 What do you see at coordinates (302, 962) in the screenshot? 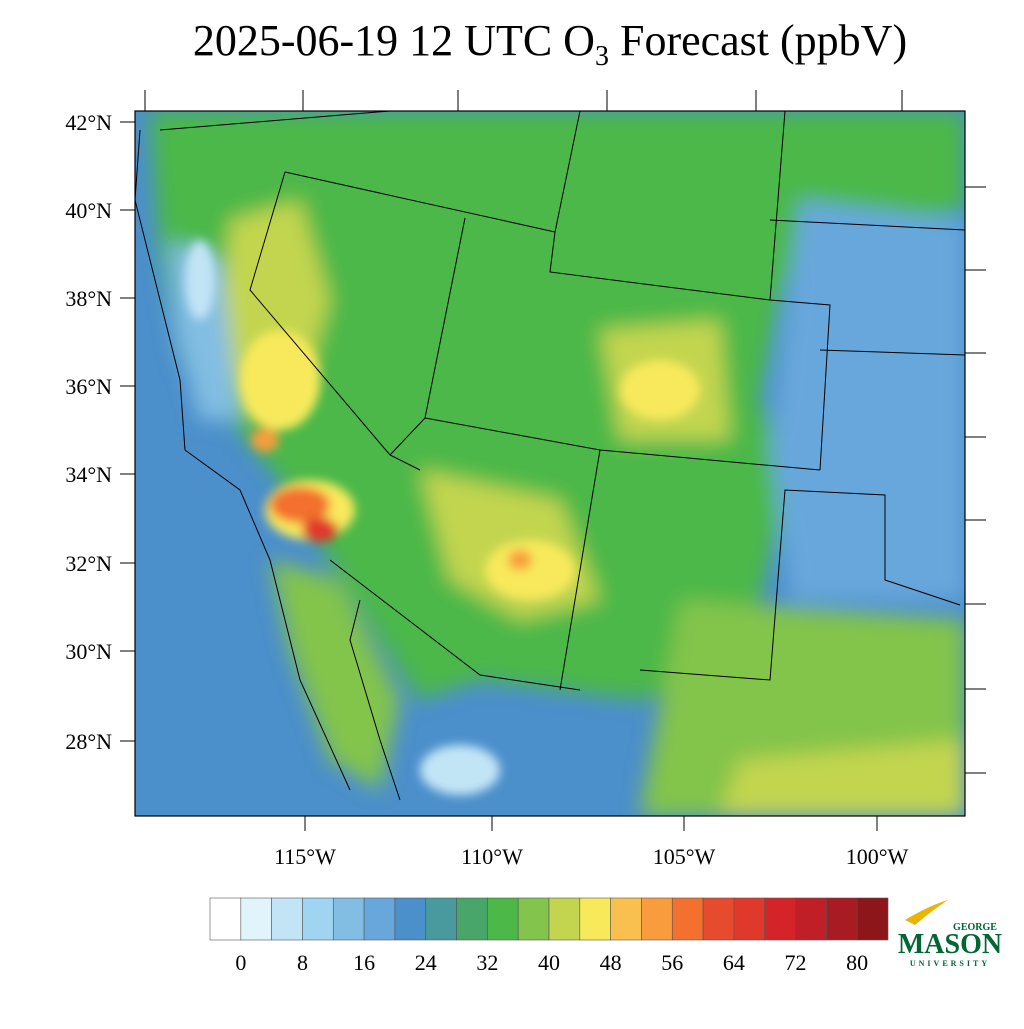
I see `colorbar-label: 8` at bounding box center [302, 962].